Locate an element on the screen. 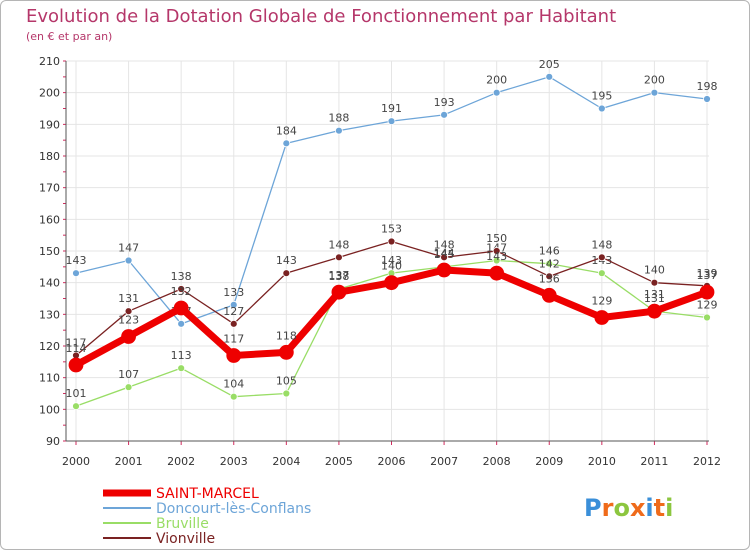 Image resolution: width=750 pixels, height=550 pixels. data-label-2008: 143 is located at coordinates (496, 256).